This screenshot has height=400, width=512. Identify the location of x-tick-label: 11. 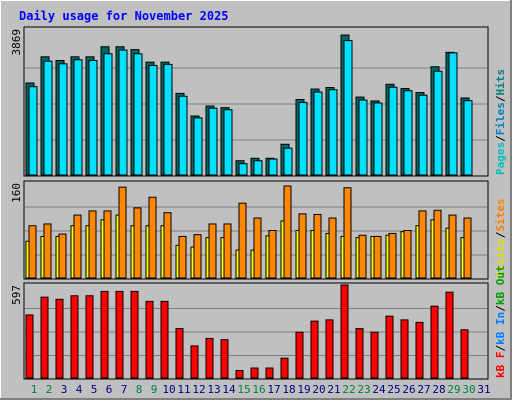
(183, 389).